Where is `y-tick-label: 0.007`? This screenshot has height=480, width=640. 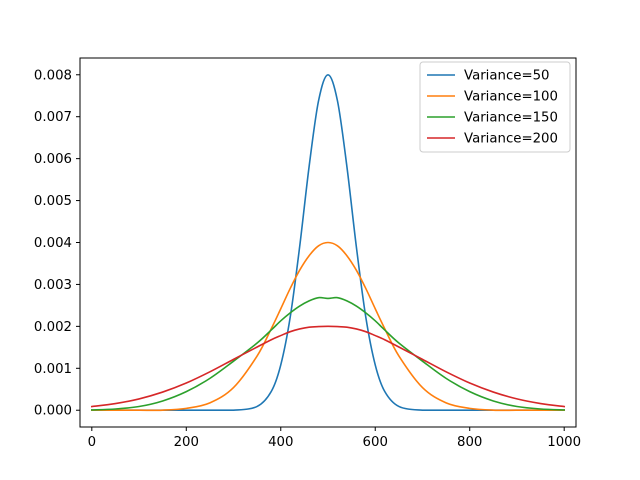
y-tick-label: 0.007 is located at coordinates (53, 117).